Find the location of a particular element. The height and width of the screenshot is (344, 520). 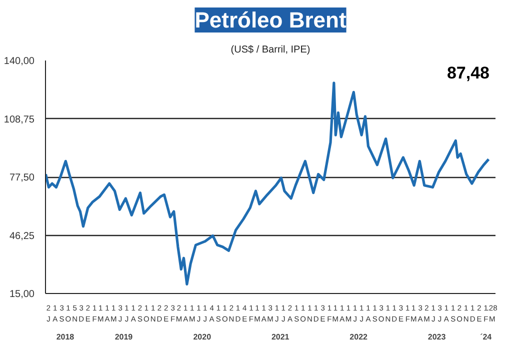

chart-title: Petróleo Brent is located at coordinates (270, 20).